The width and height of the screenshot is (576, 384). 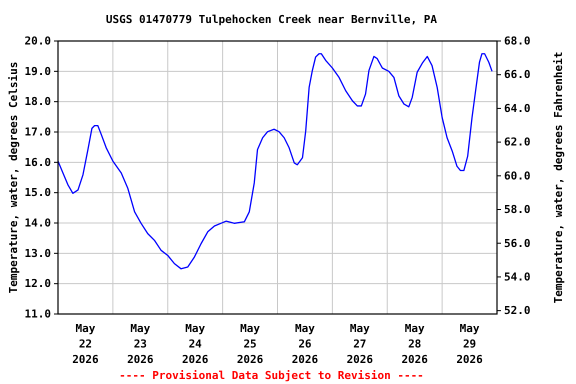 What do you see at coordinates (37, 283) in the screenshot?
I see `y-tick-label: 12.0` at bounding box center [37, 283].